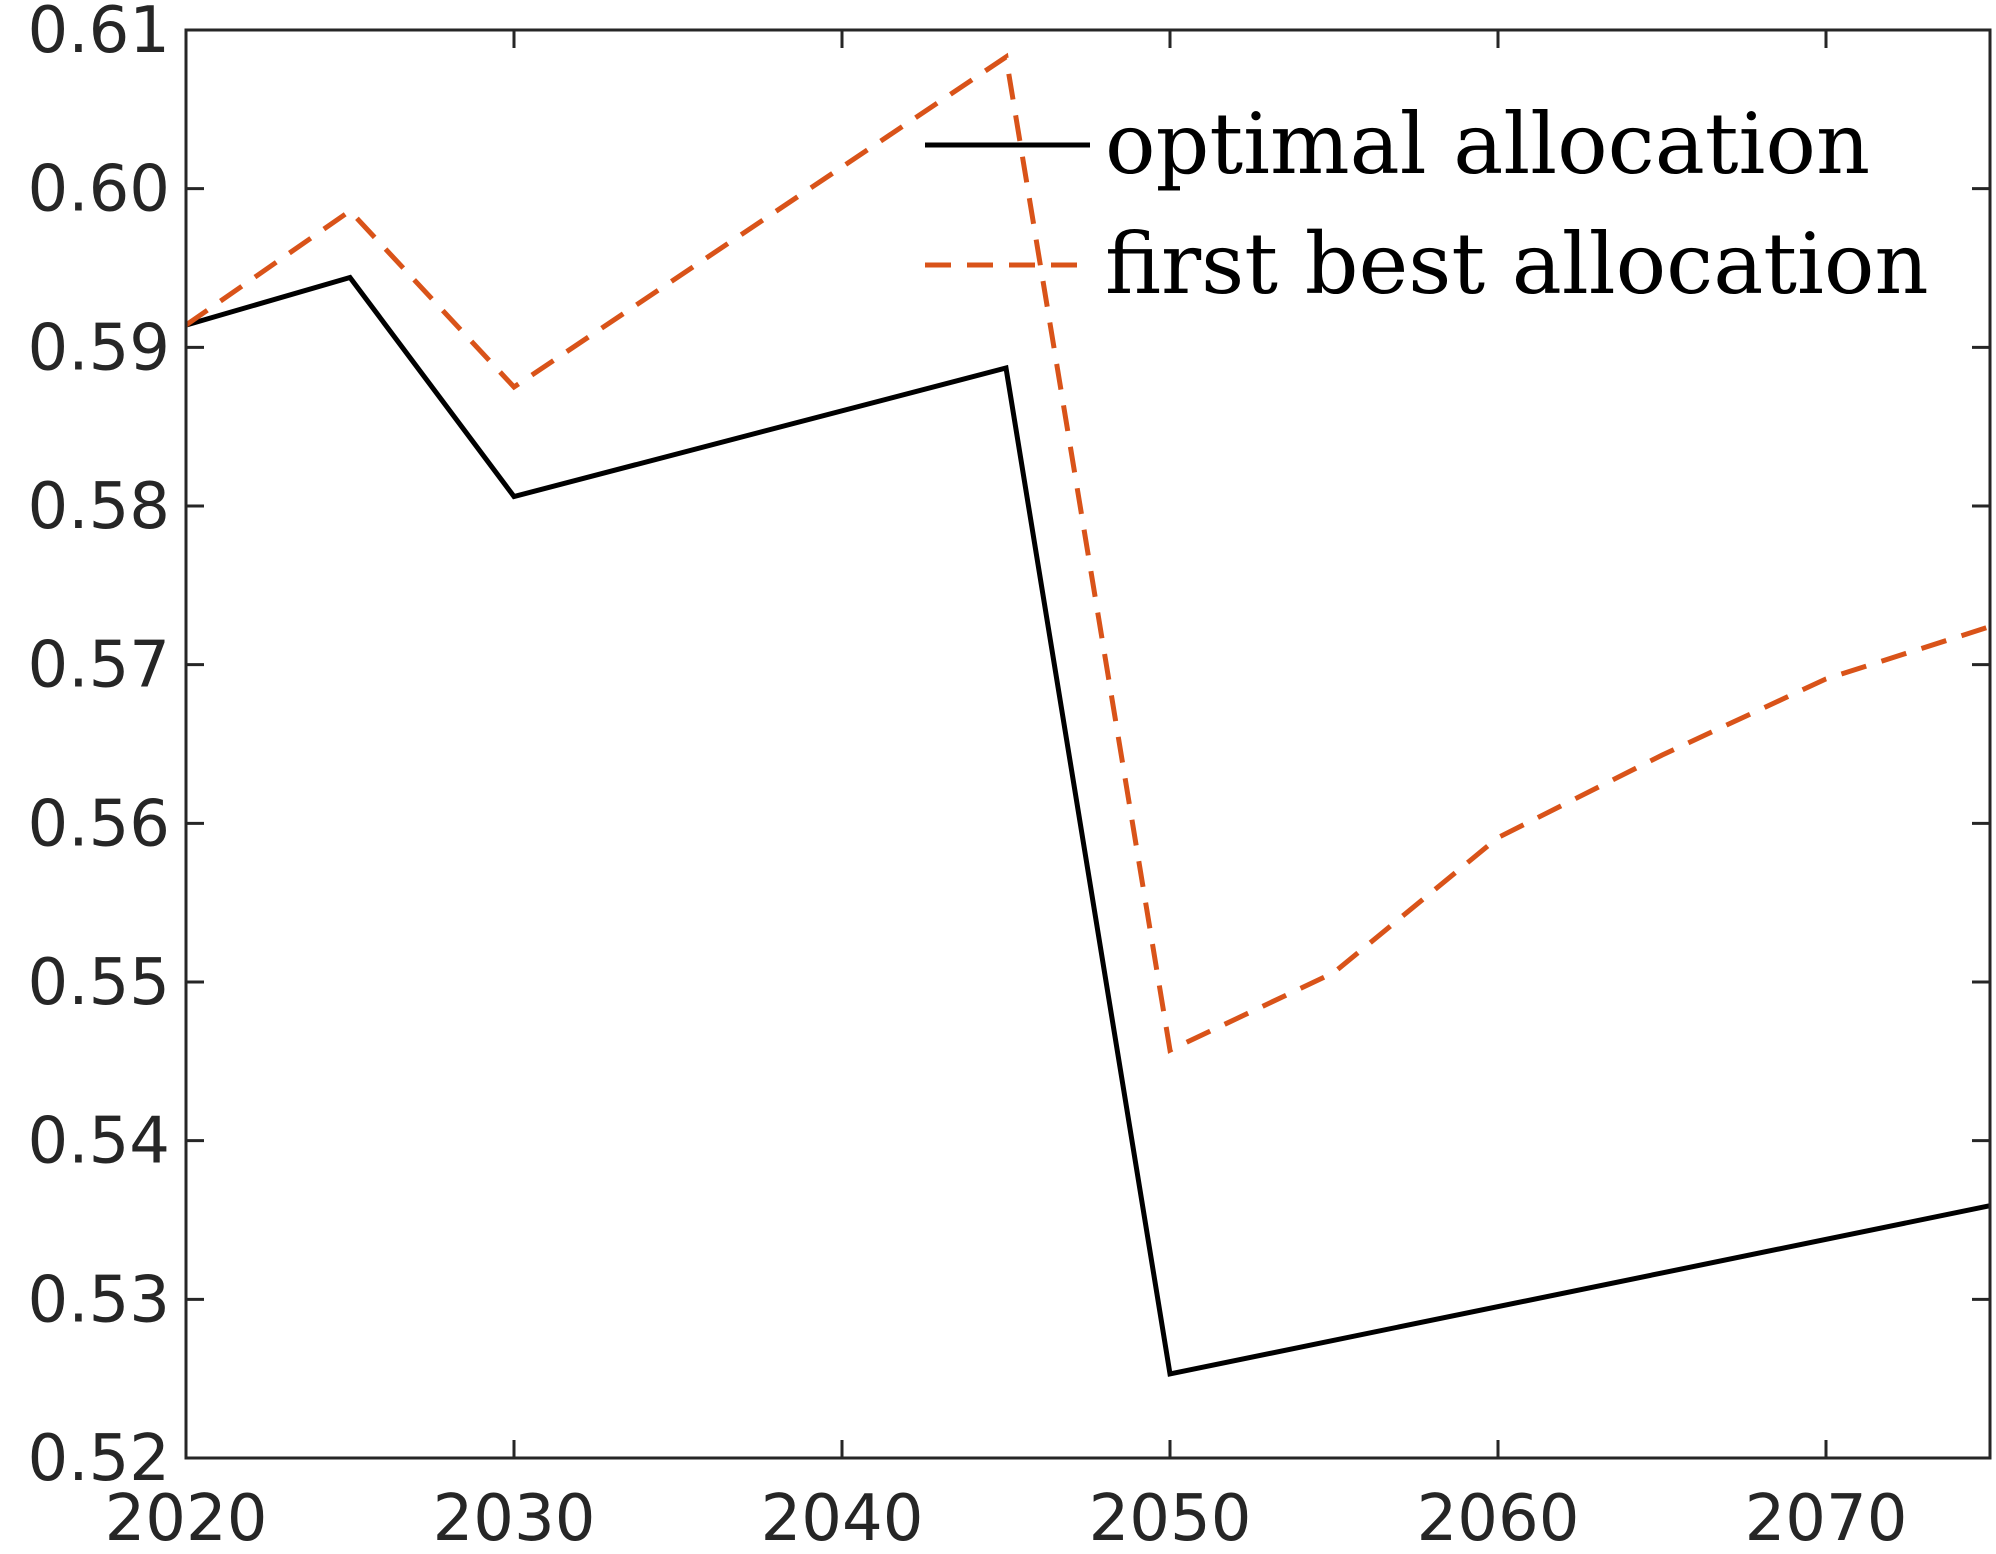 This screenshot has height=1554, width=1996. Describe the element at coordinates (1826, 1518) in the screenshot. I see `x-tick-label: 2070` at that location.